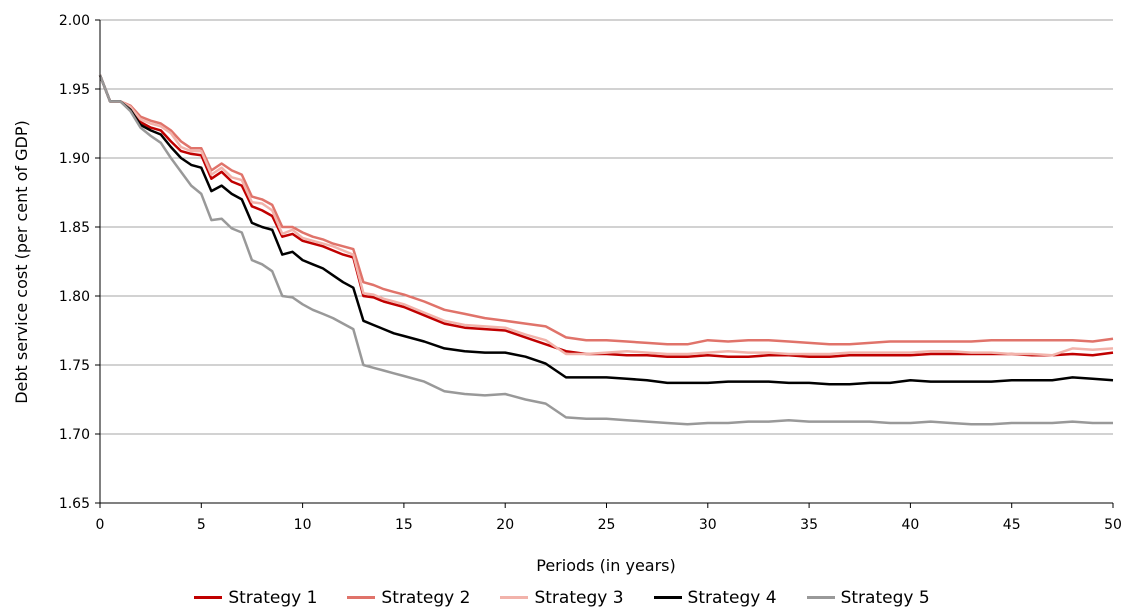 The height and width of the screenshot is (610, 1124). I want to click on x-tick-labels: 0 5 10 15 20 25 30 35 40 45 50, so click(609, 525).